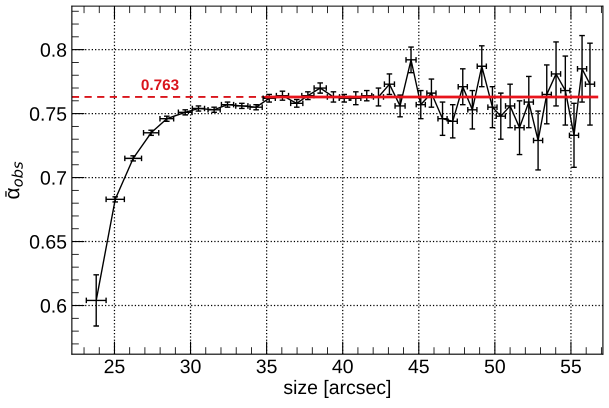 The width and height of the screenshot is (609, 408). What do you see at coordinates (160, 84) in the screenshot?
I see `ref-line-label: 0.763` at bounding box center [160, 84].